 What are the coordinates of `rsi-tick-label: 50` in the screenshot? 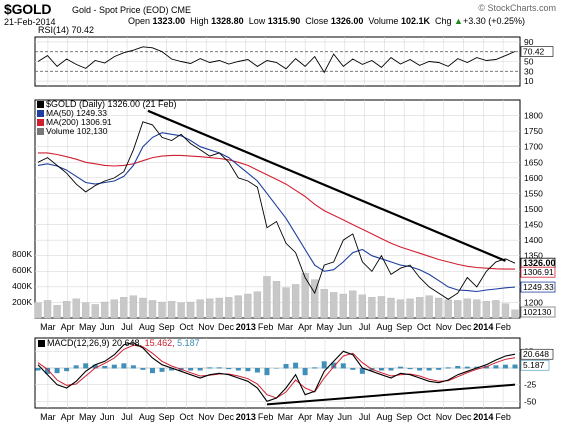 It's located at (529, 62).